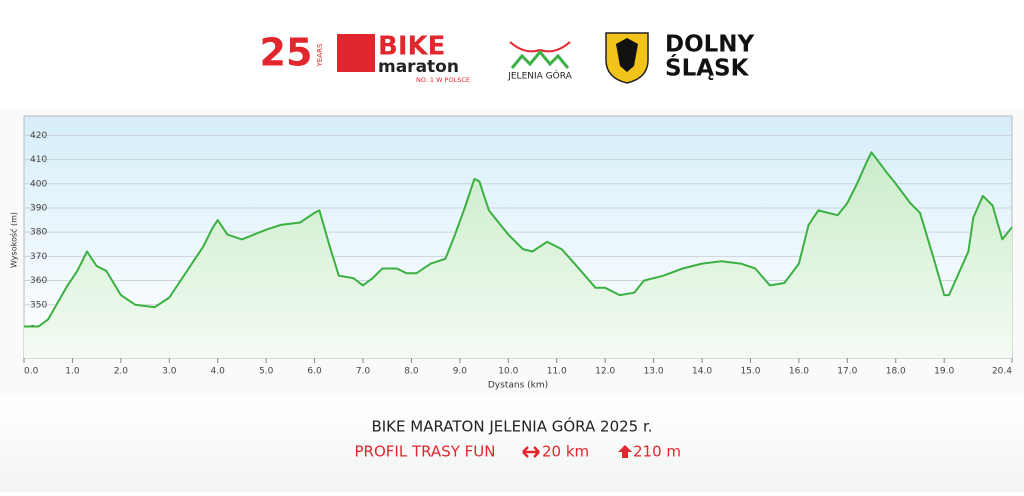 Image resolution: width=1024 pixels, height=496 pixels. Describe the element at coordinates (38, 208) in the screenshot. I see `y-tick-label: 390` at that location.